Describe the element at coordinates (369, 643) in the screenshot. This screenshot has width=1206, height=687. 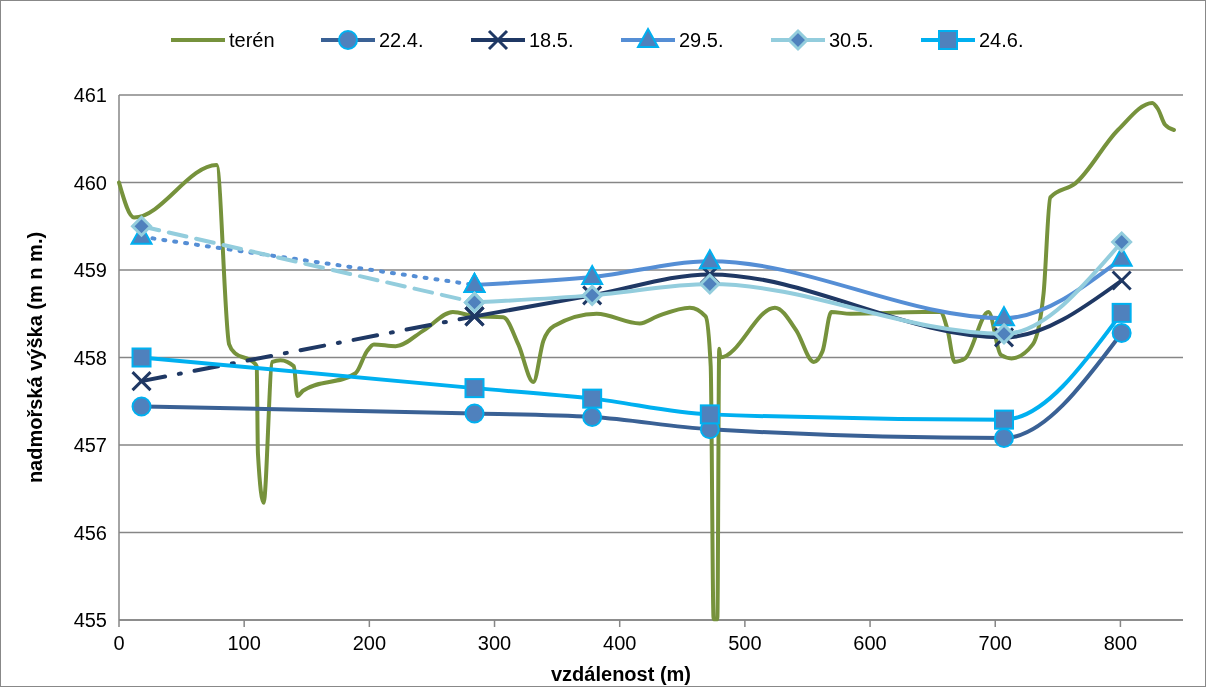
I see `x-tick-label: 200` at that location.